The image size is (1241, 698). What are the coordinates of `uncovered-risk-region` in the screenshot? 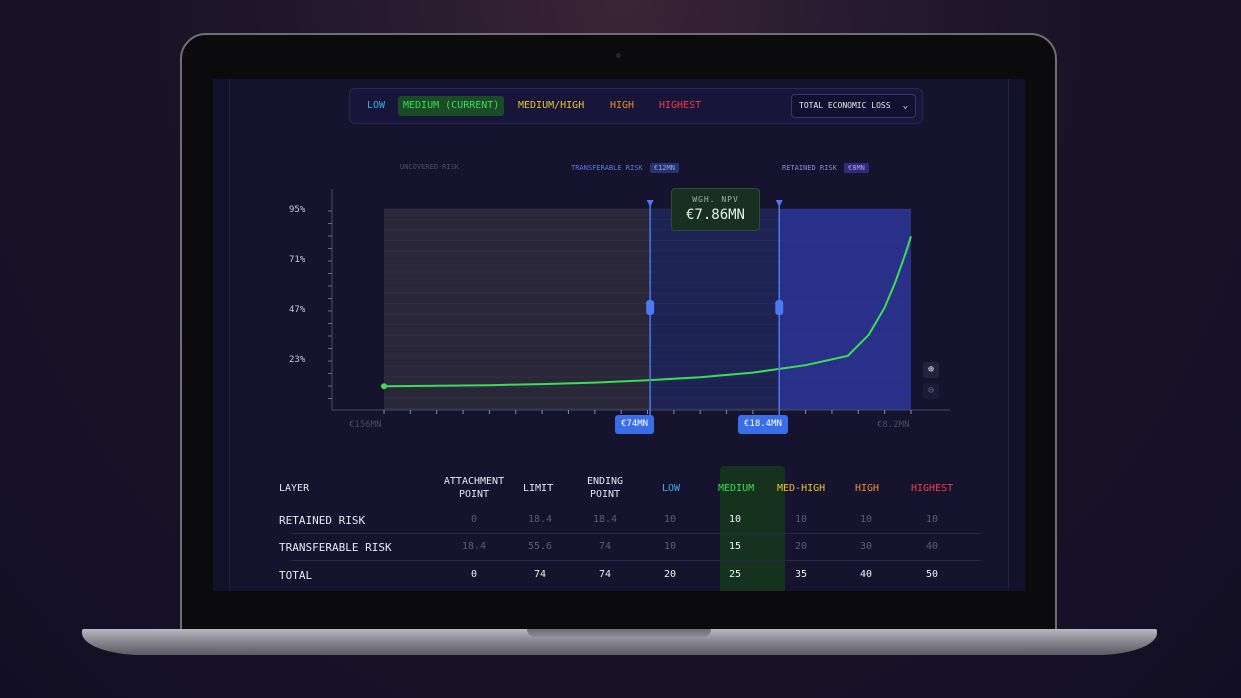 It's located at (517, 309).